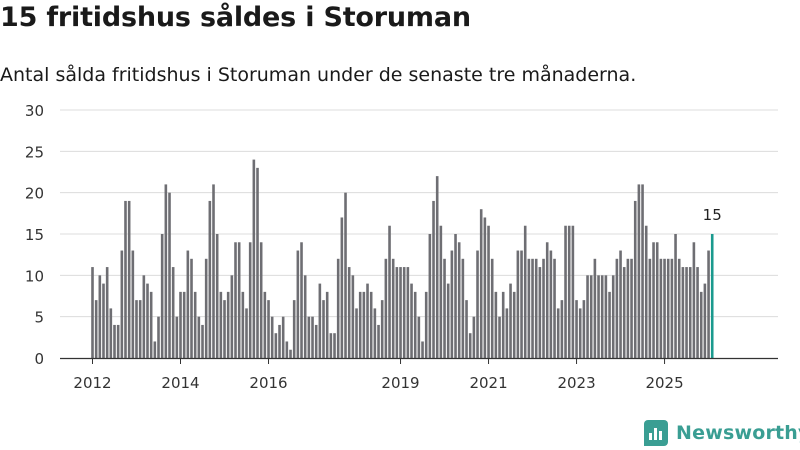 This screenshot has height=450, width=800. What do you see at coordinates (722, 433) in the screenshot?
I see `newsworthy-logo: Newsworthy` at bounding box center [722, 433].